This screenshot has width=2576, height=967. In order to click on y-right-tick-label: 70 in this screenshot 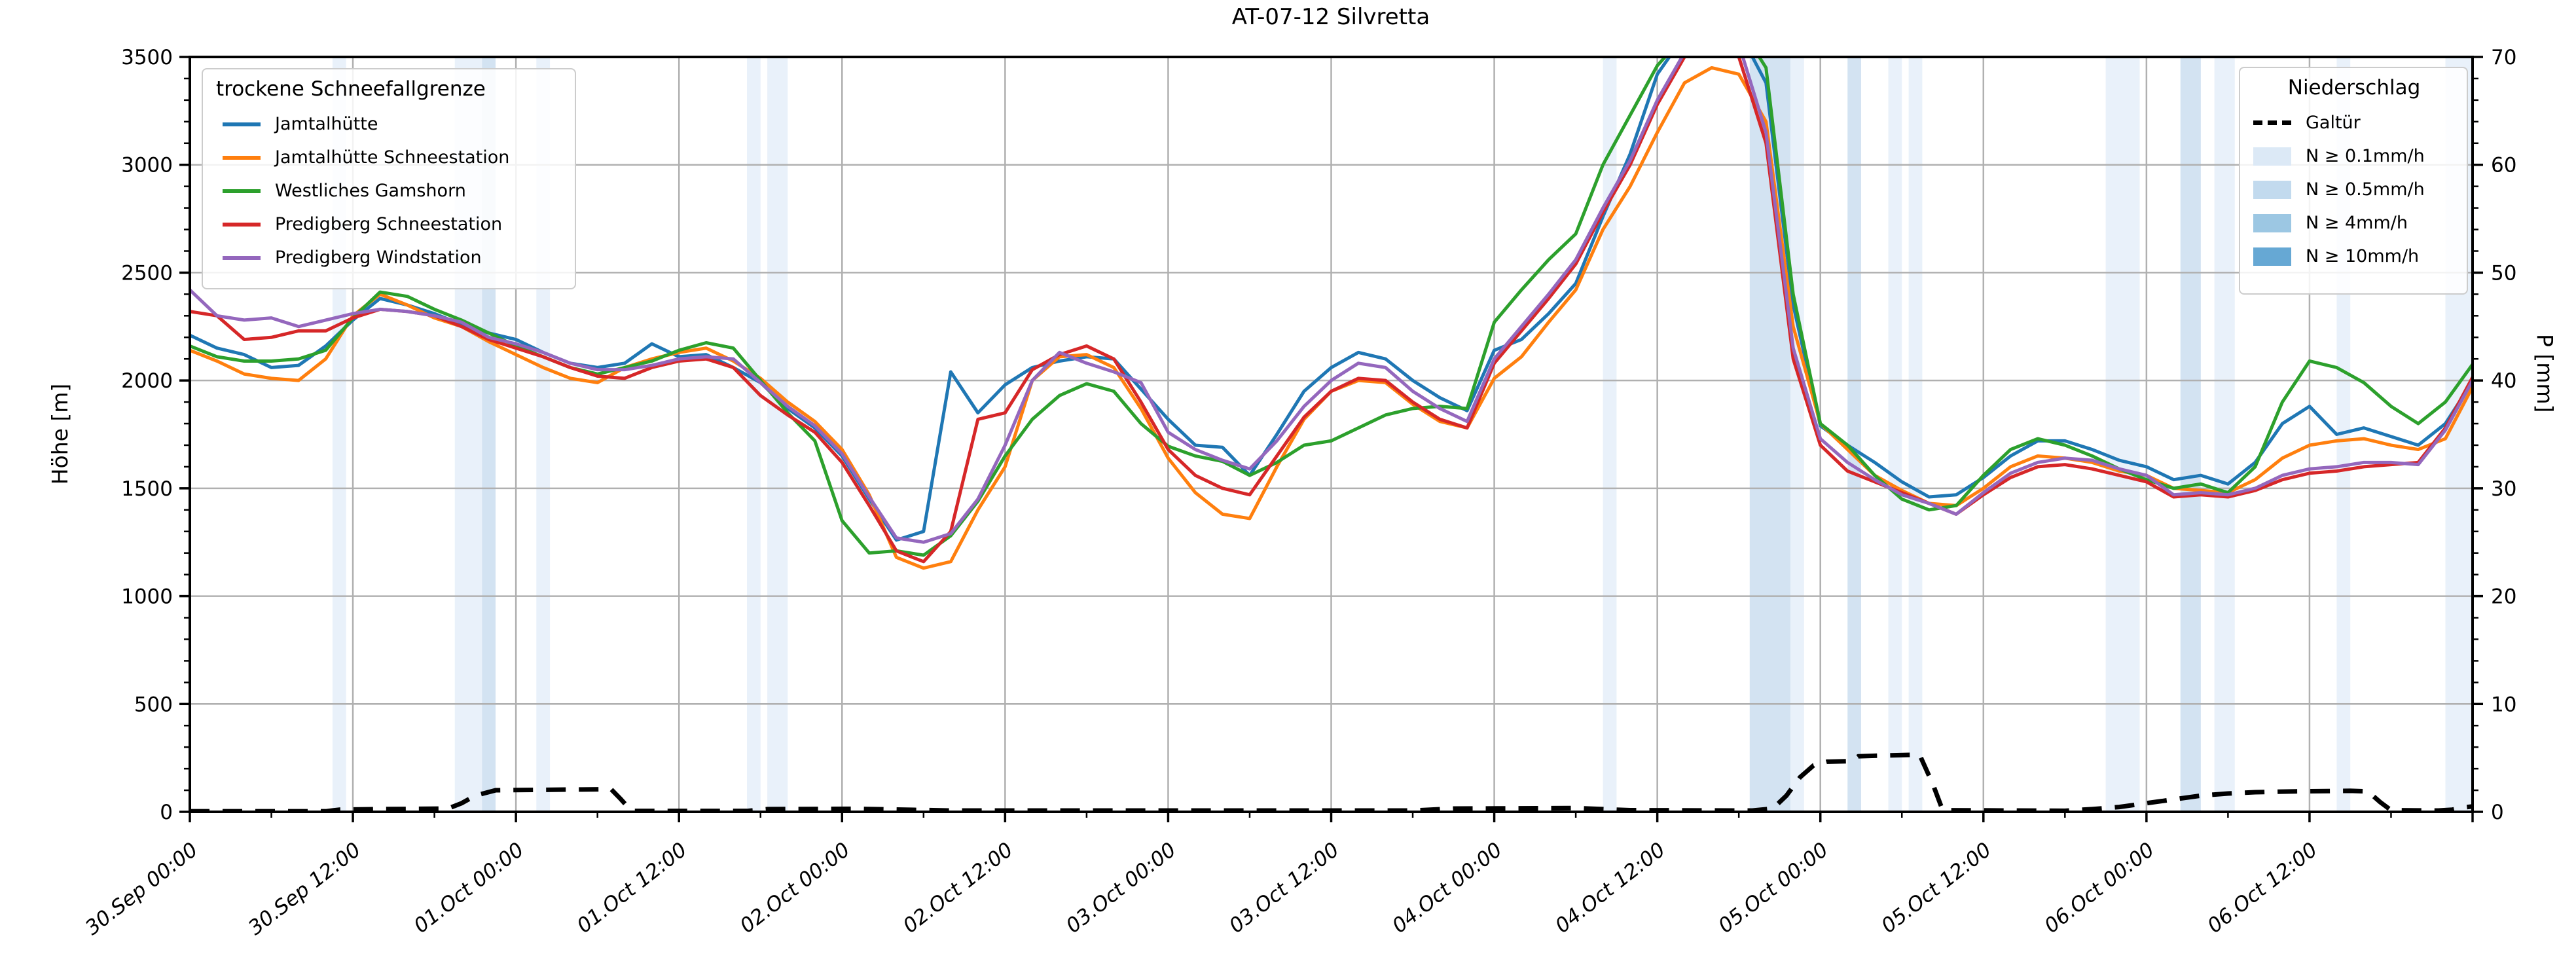, I will do `click(2503, 57)`.